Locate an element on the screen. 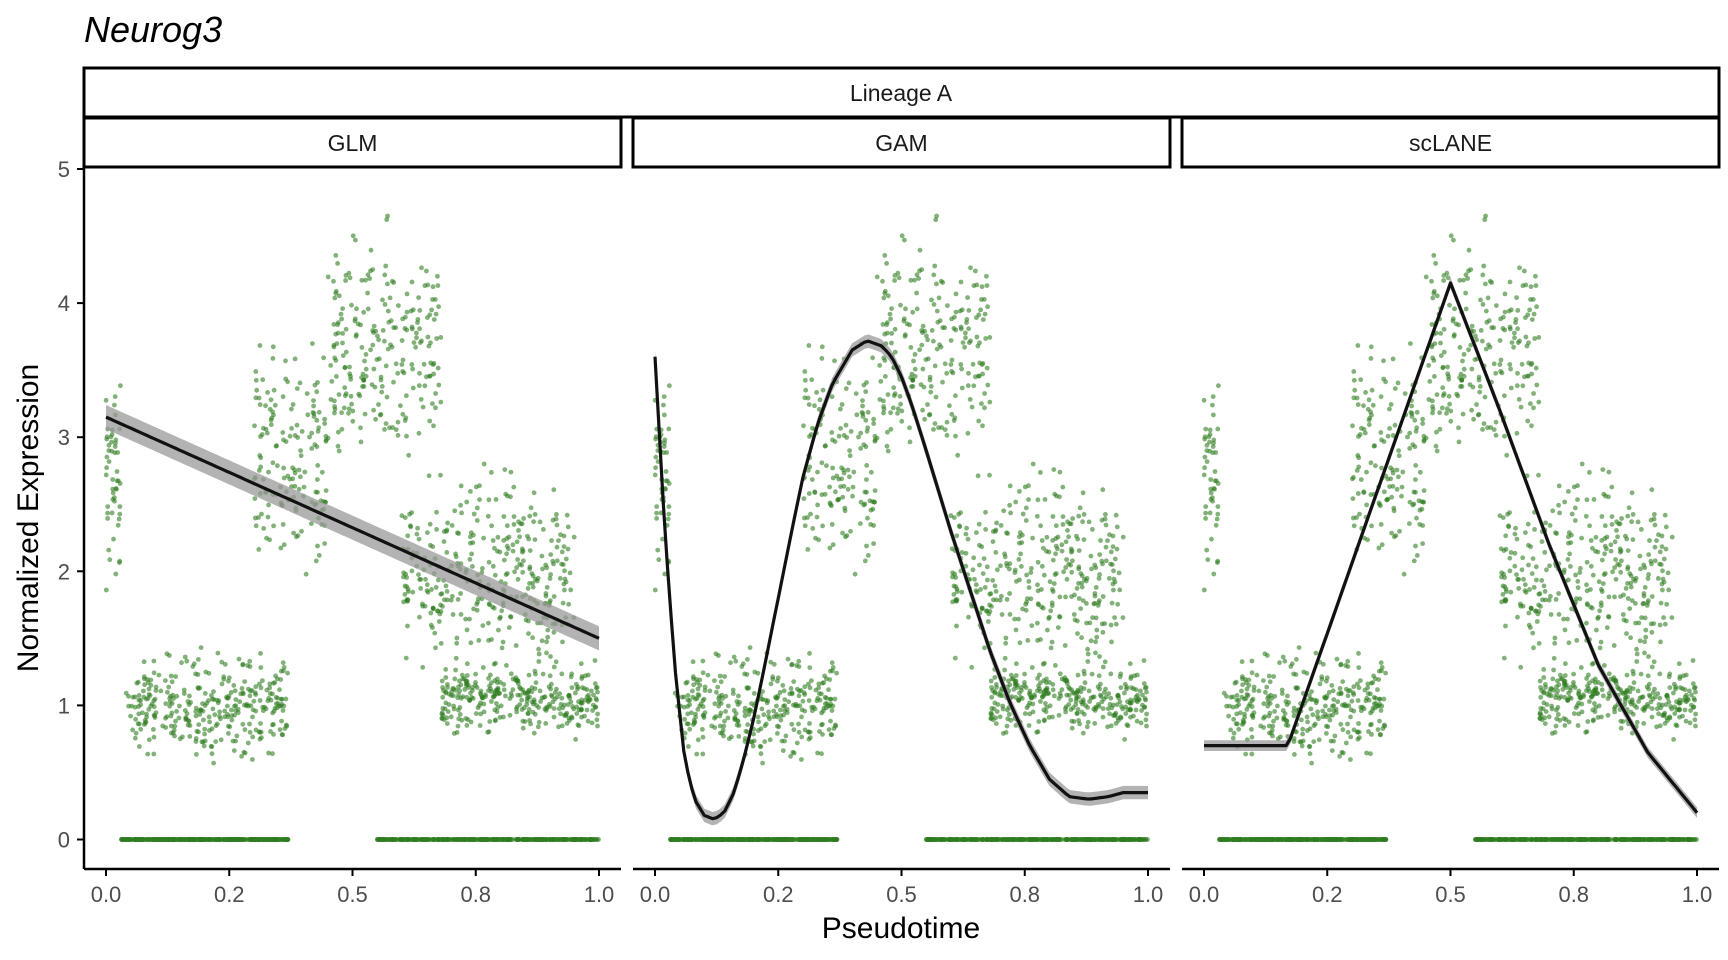 The width and height of the screenshot is (1728, 960). y-tick-label: 1 is located at coordinates (64, 705).